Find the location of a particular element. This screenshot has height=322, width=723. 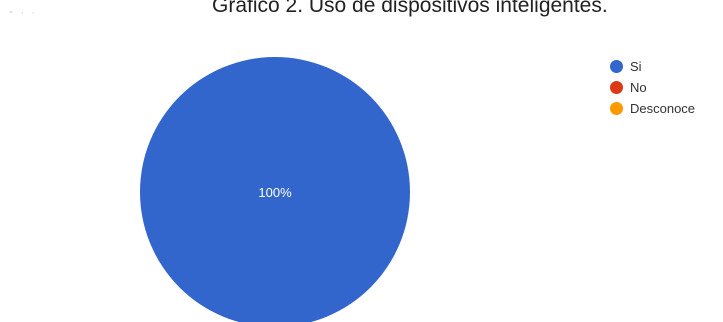

legend-swatch-si is located at coordinates (616, 66).